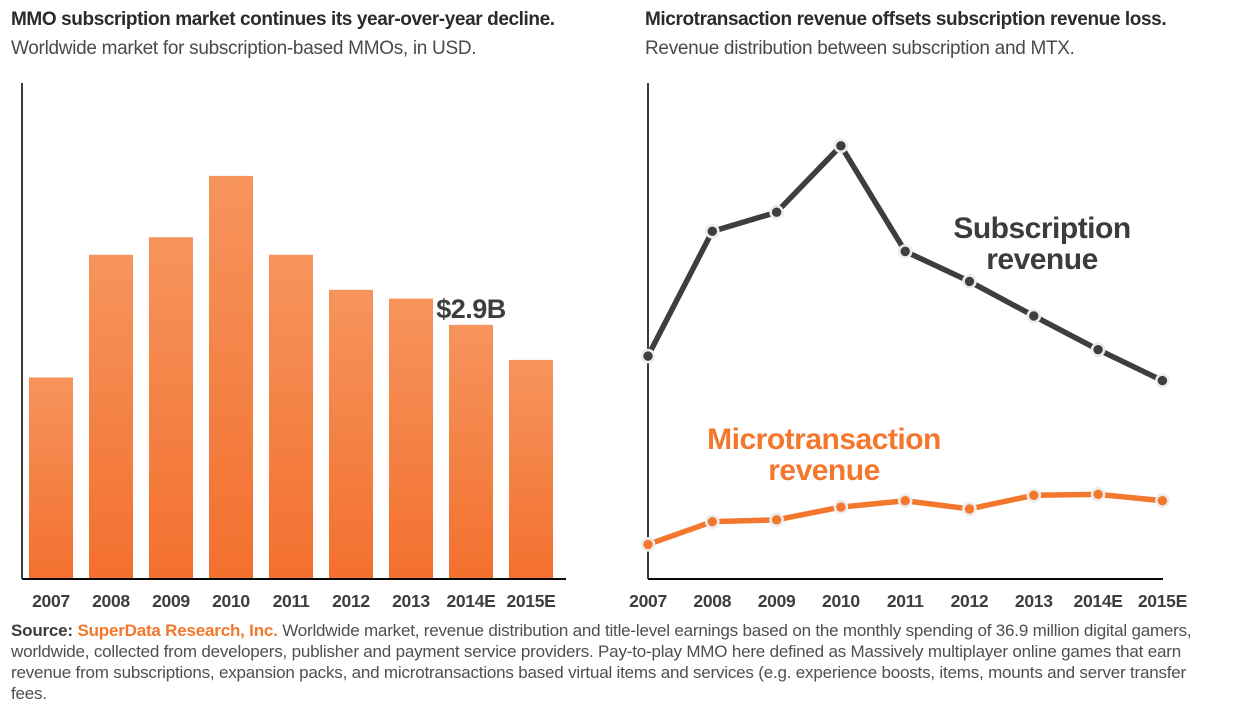  Describe the element at coordinates (177, 630) in the screenshot. I see `source-brand: SuperData Research, Inc.` at that location.